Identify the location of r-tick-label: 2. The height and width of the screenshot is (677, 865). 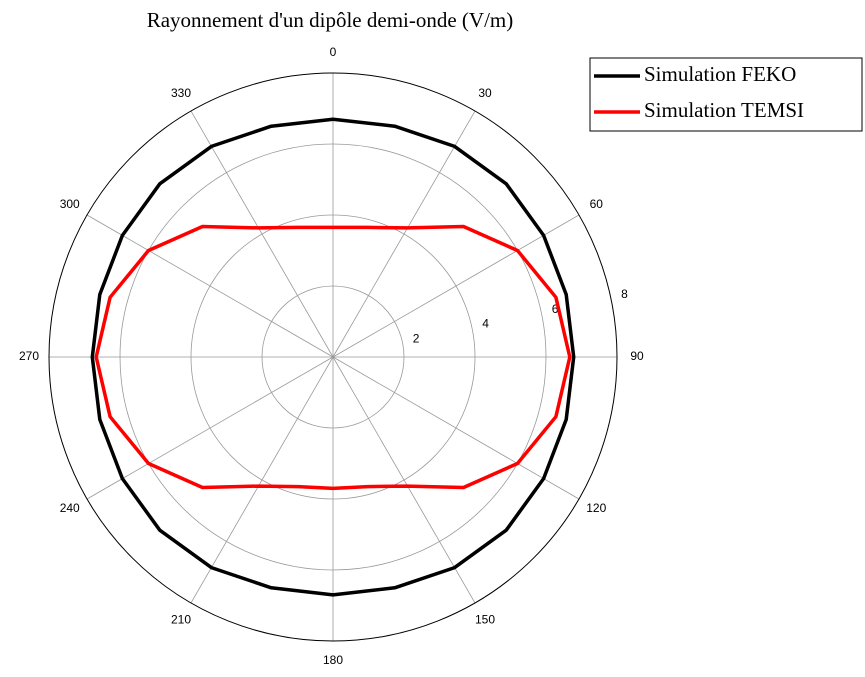
(416, 338).